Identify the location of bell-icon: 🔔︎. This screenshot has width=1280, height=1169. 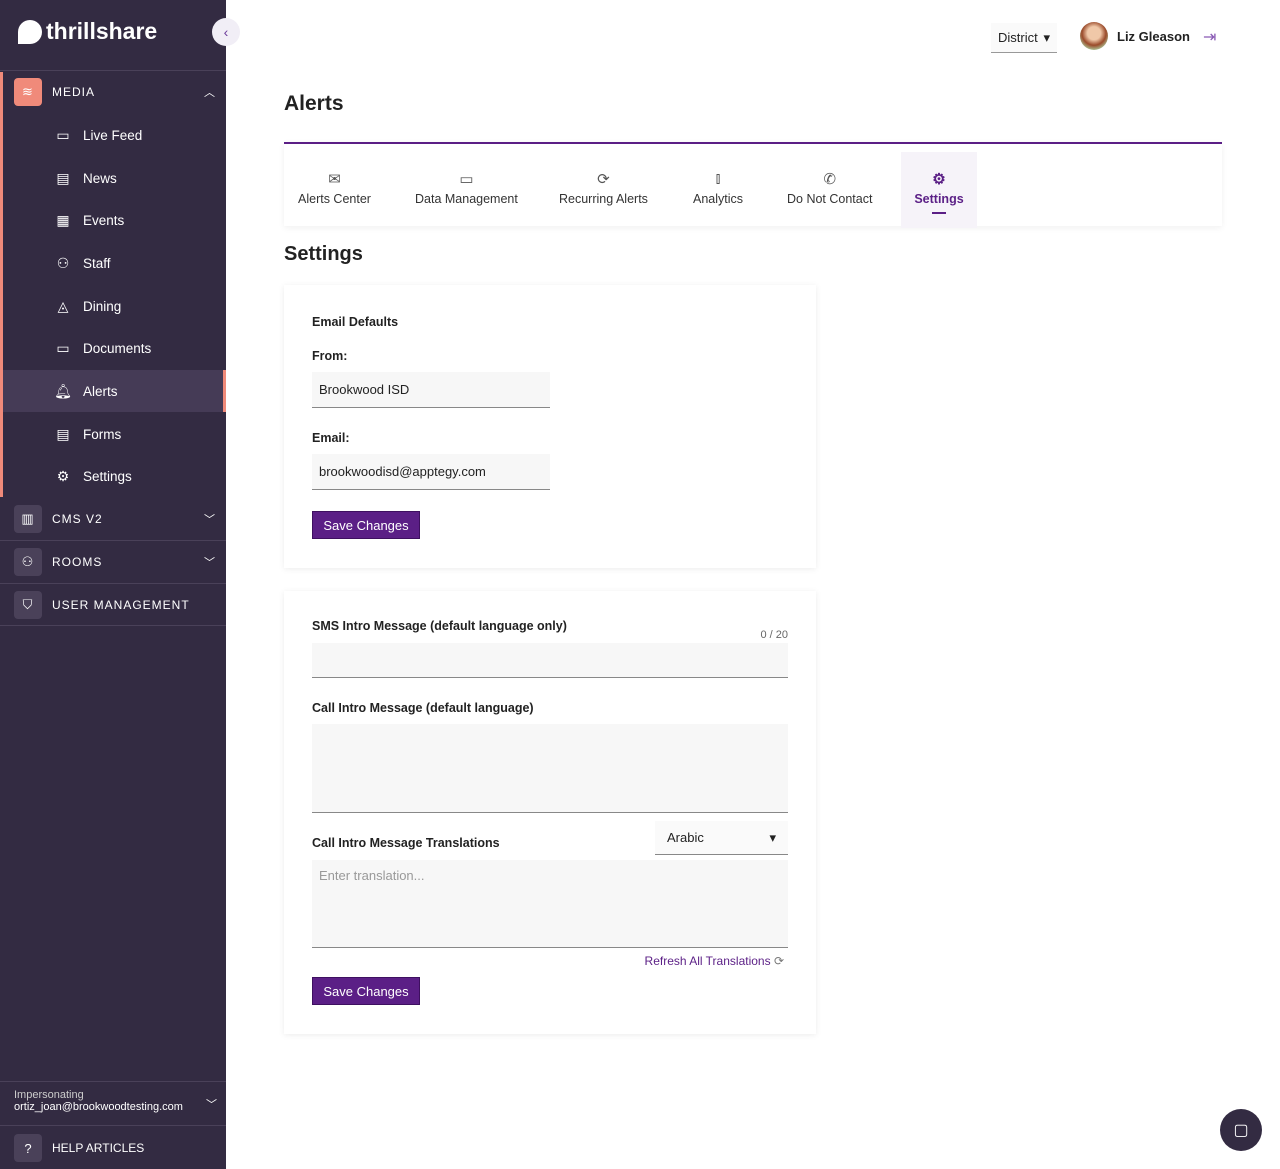
(63, 390).